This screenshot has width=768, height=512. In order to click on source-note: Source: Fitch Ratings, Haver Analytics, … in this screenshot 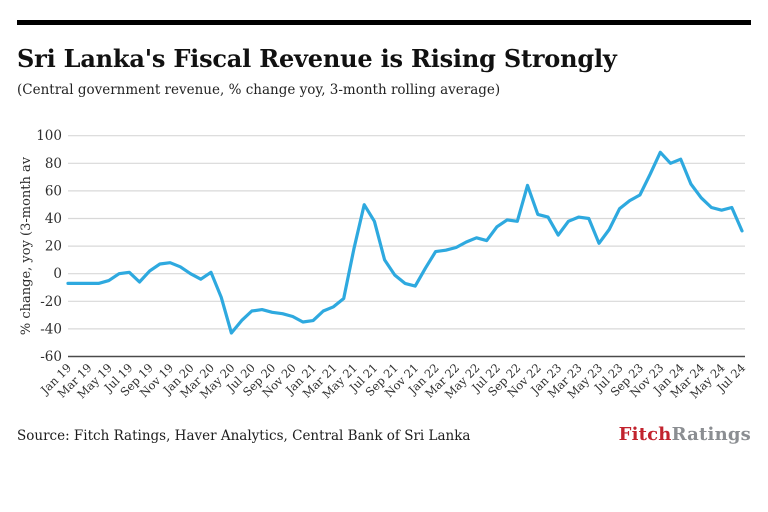, I will do `click(244, 436)`.